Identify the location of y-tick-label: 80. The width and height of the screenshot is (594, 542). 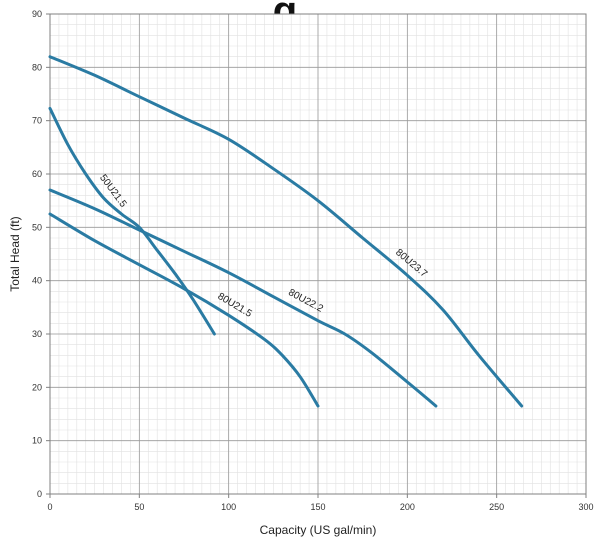
(37, 67).